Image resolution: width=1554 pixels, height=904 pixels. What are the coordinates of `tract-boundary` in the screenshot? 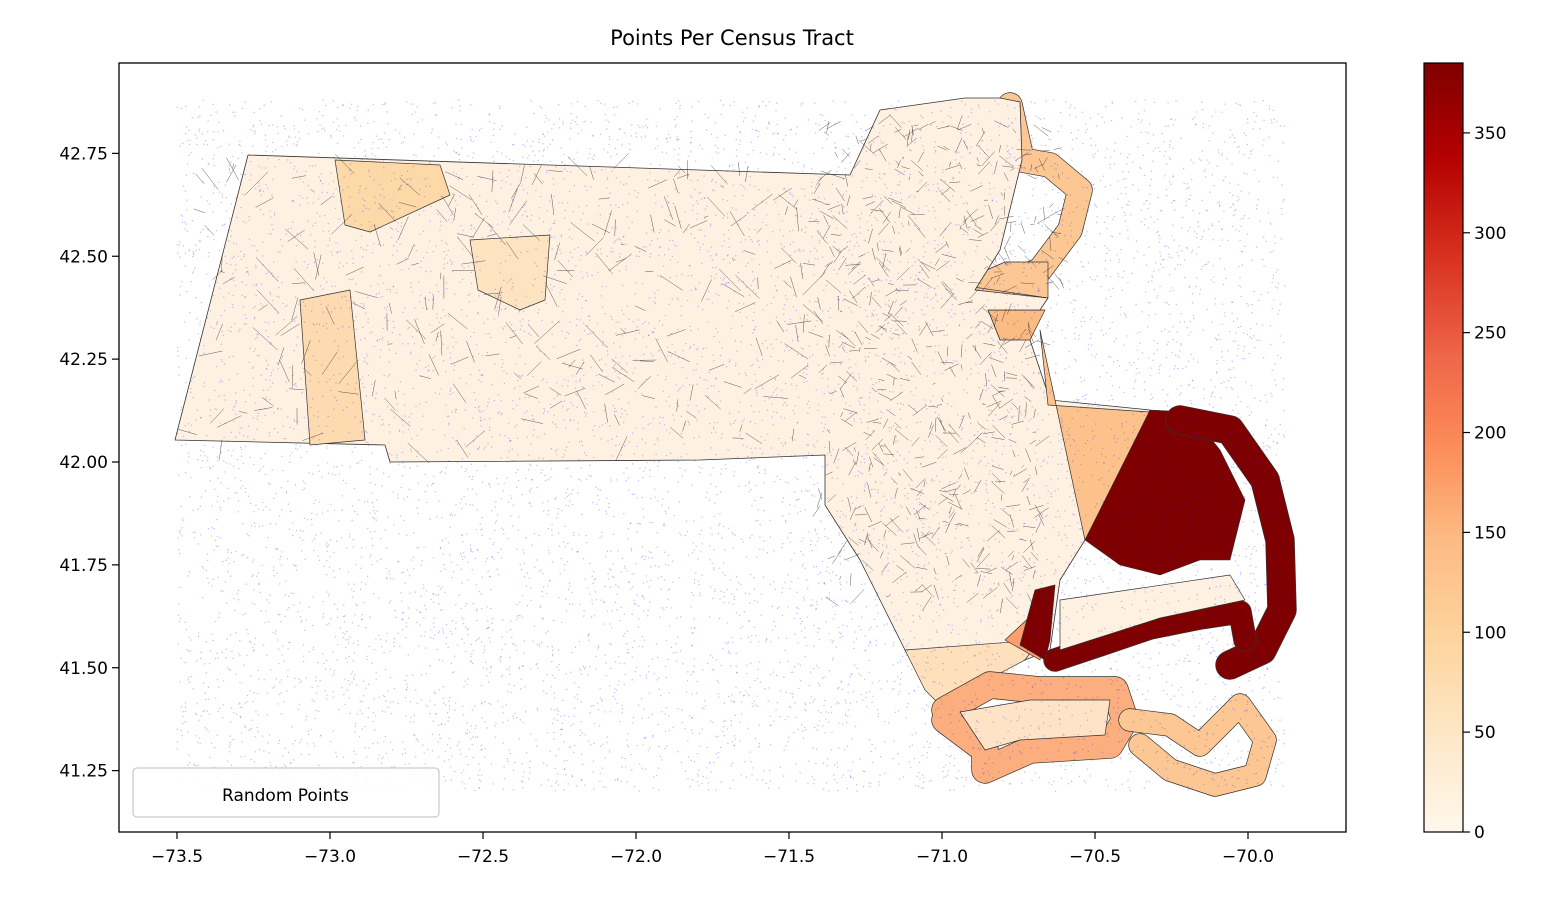 It's located at (1058, 149).